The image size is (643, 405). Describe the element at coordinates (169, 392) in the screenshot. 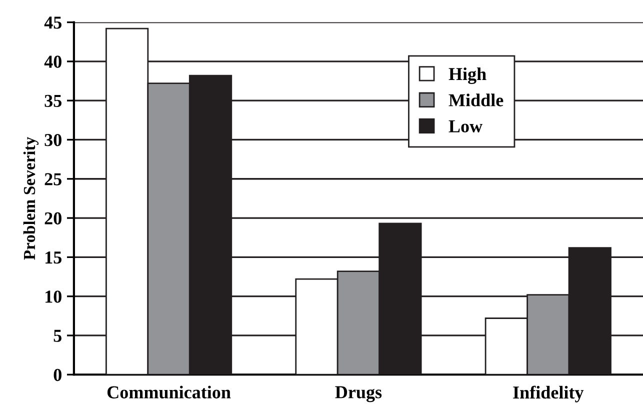

I see `x-tick-label: Communication` at that location.